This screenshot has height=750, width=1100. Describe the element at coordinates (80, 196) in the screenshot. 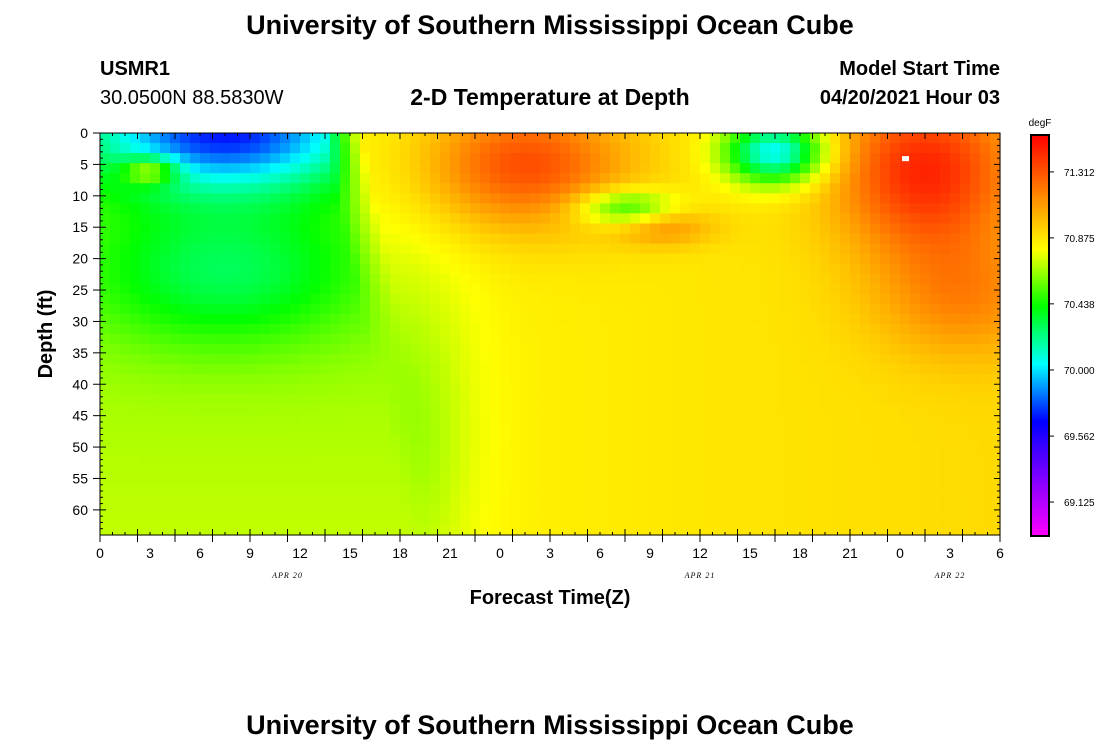

I see `y-tick-label: 10` at that location.